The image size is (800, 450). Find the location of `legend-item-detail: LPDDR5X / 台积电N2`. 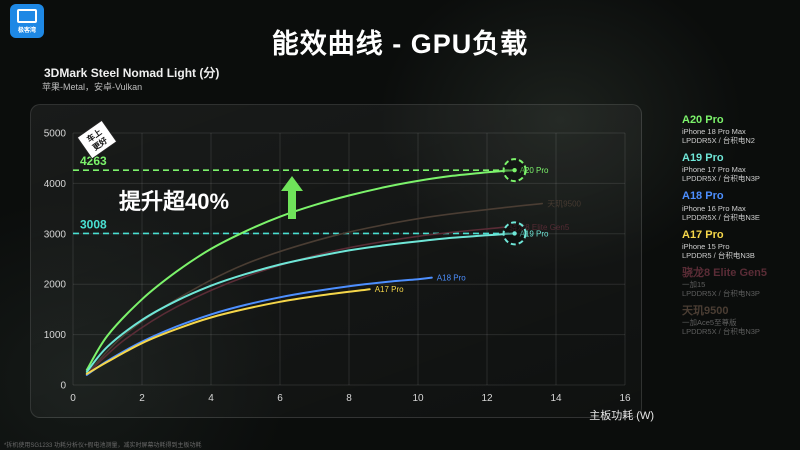

legend-item-detail: LPDDR5X / 台积电N2 is located at coordinates (718, 141).